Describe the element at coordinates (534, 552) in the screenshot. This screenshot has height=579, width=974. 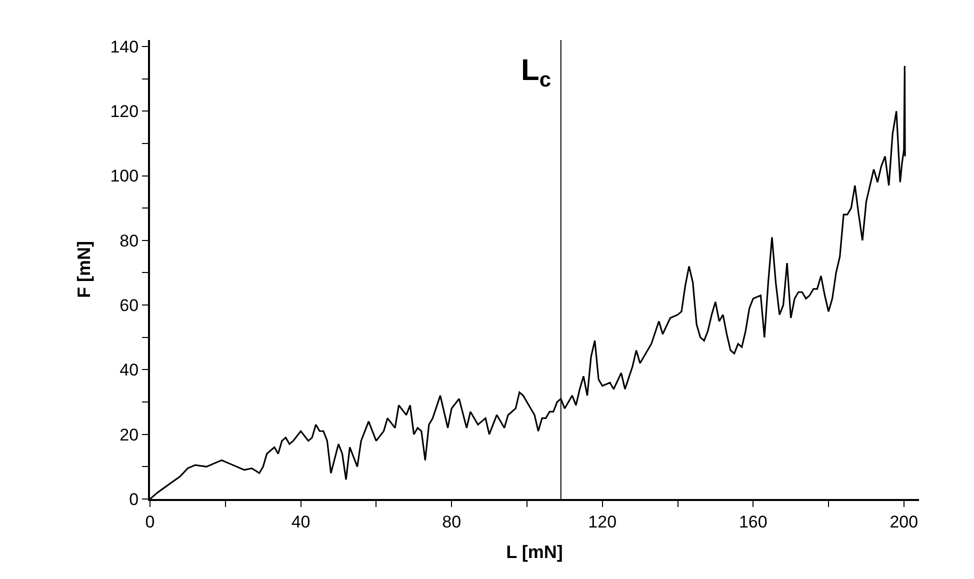
I see `x-axis-title: L [mN]` at that location.